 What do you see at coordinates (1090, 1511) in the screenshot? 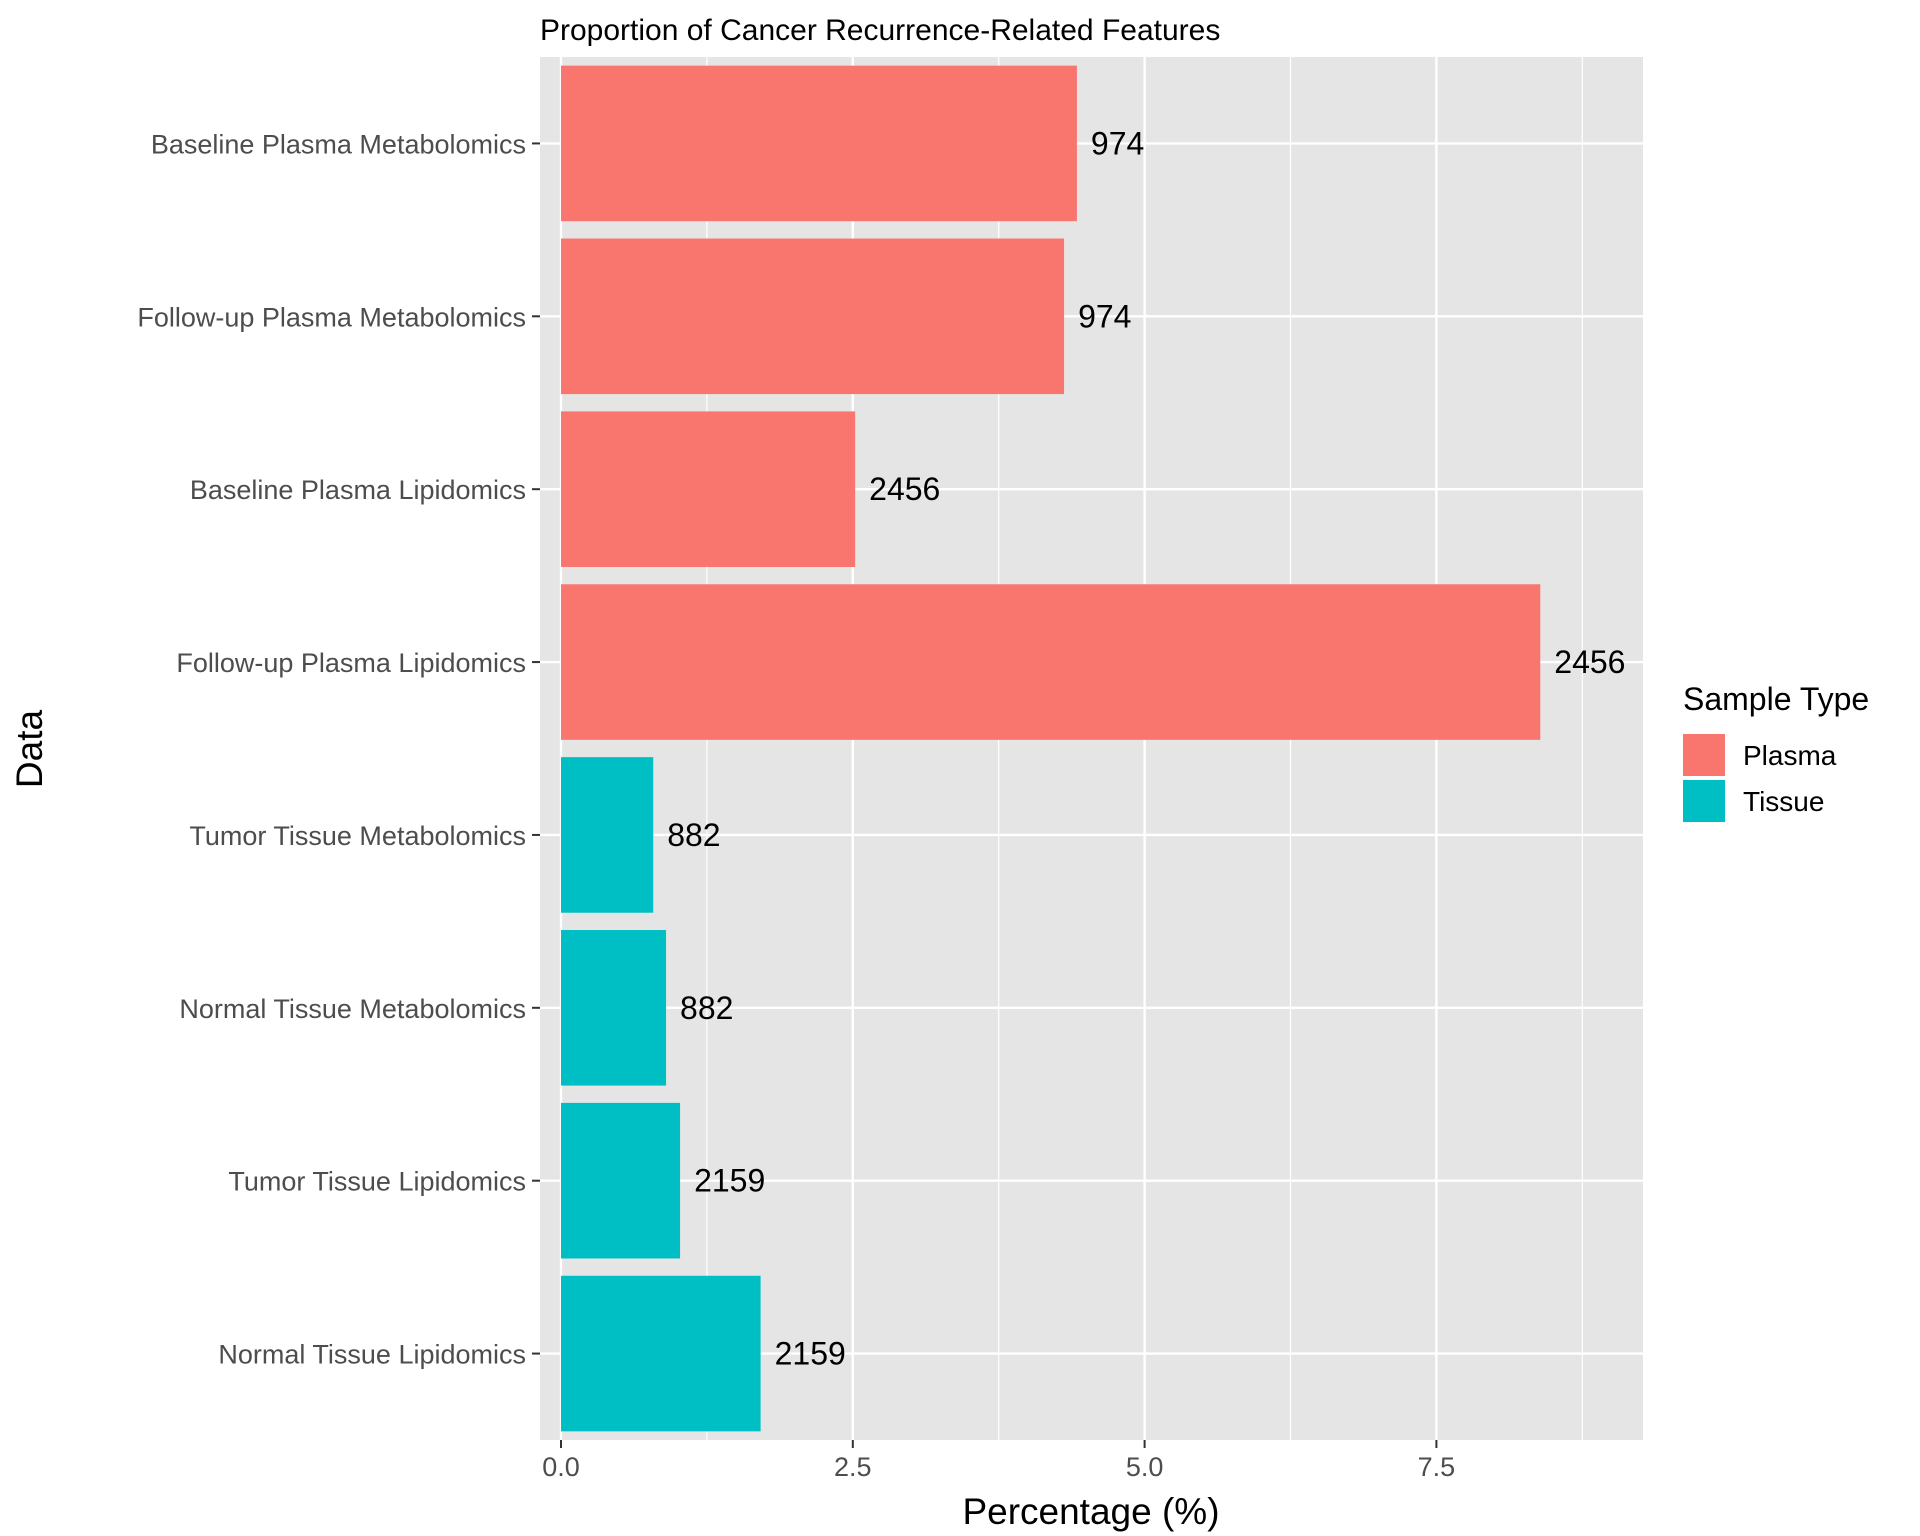
I see `x-axis-title: Percentage (%)` at bounding box center [1090, 1511].